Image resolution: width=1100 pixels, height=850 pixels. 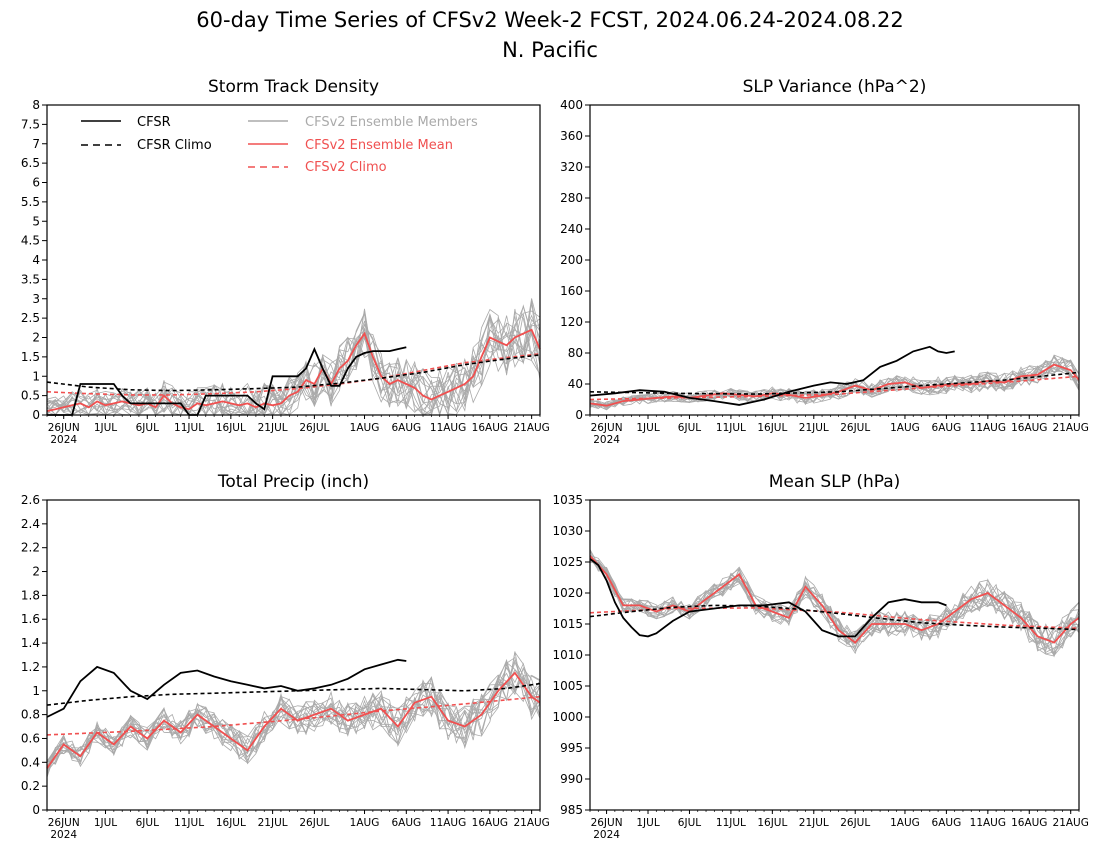 What do you see at coordinates (567, 562) in the screenshot?
I see `y-tick-label: 1025` at bounding box center [567, 562].